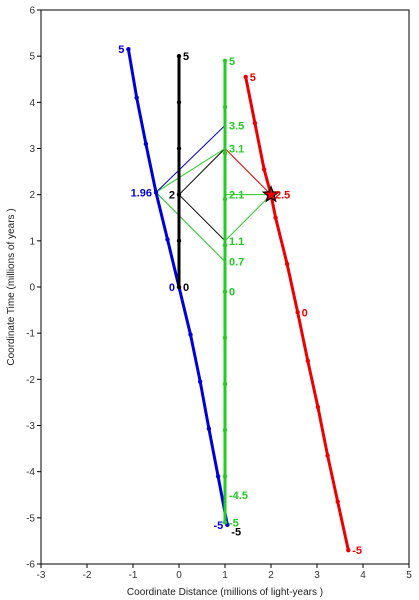 Image resolution: width=419 pixels, height=600 pixels. I want to click on y-tick-label: 3, so click(32, 149).